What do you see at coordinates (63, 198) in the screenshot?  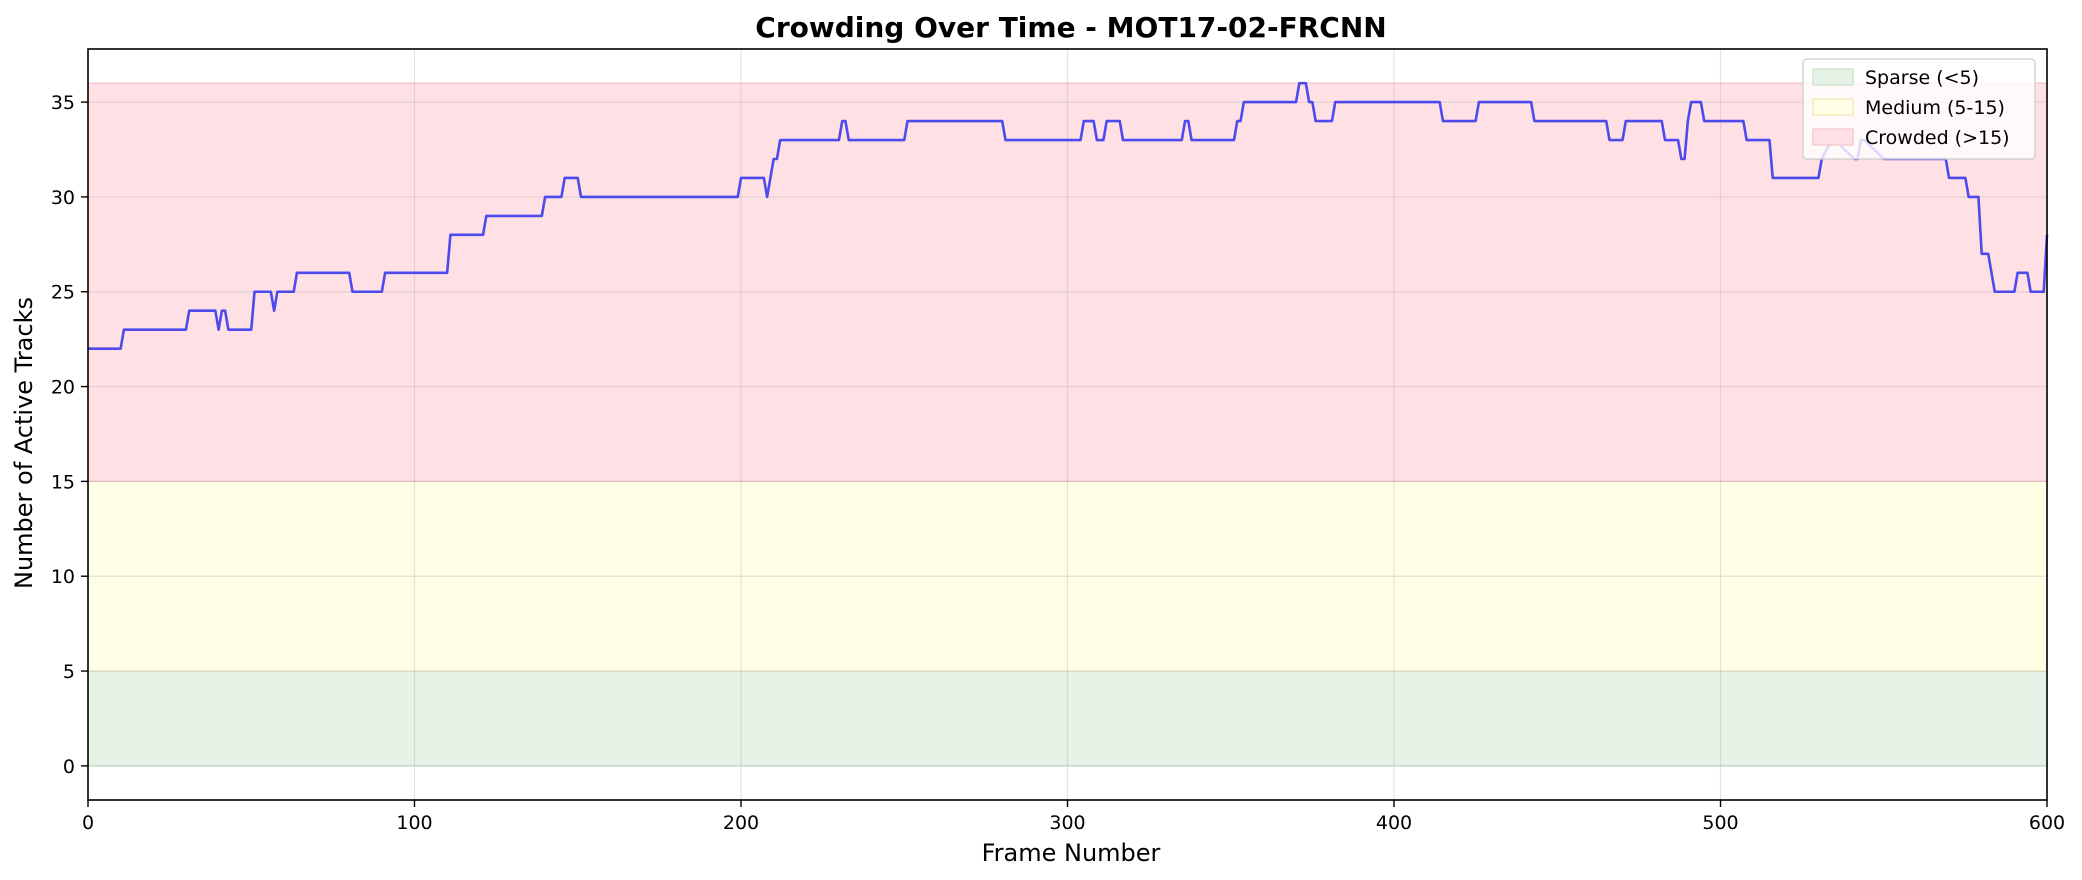 I see `y-tick-label: 30` at bounding box center [63, 198].